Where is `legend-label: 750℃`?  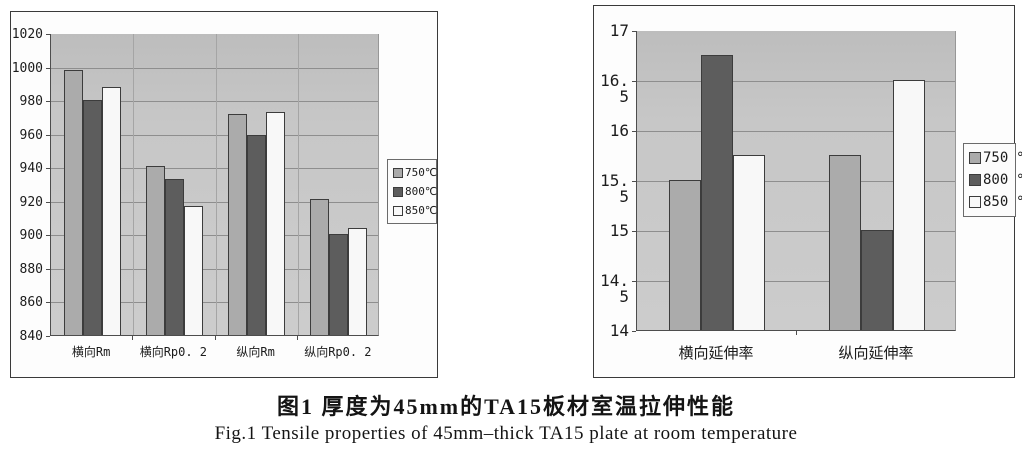 legend-label: 750℃ is located at coordinates (421, 172).